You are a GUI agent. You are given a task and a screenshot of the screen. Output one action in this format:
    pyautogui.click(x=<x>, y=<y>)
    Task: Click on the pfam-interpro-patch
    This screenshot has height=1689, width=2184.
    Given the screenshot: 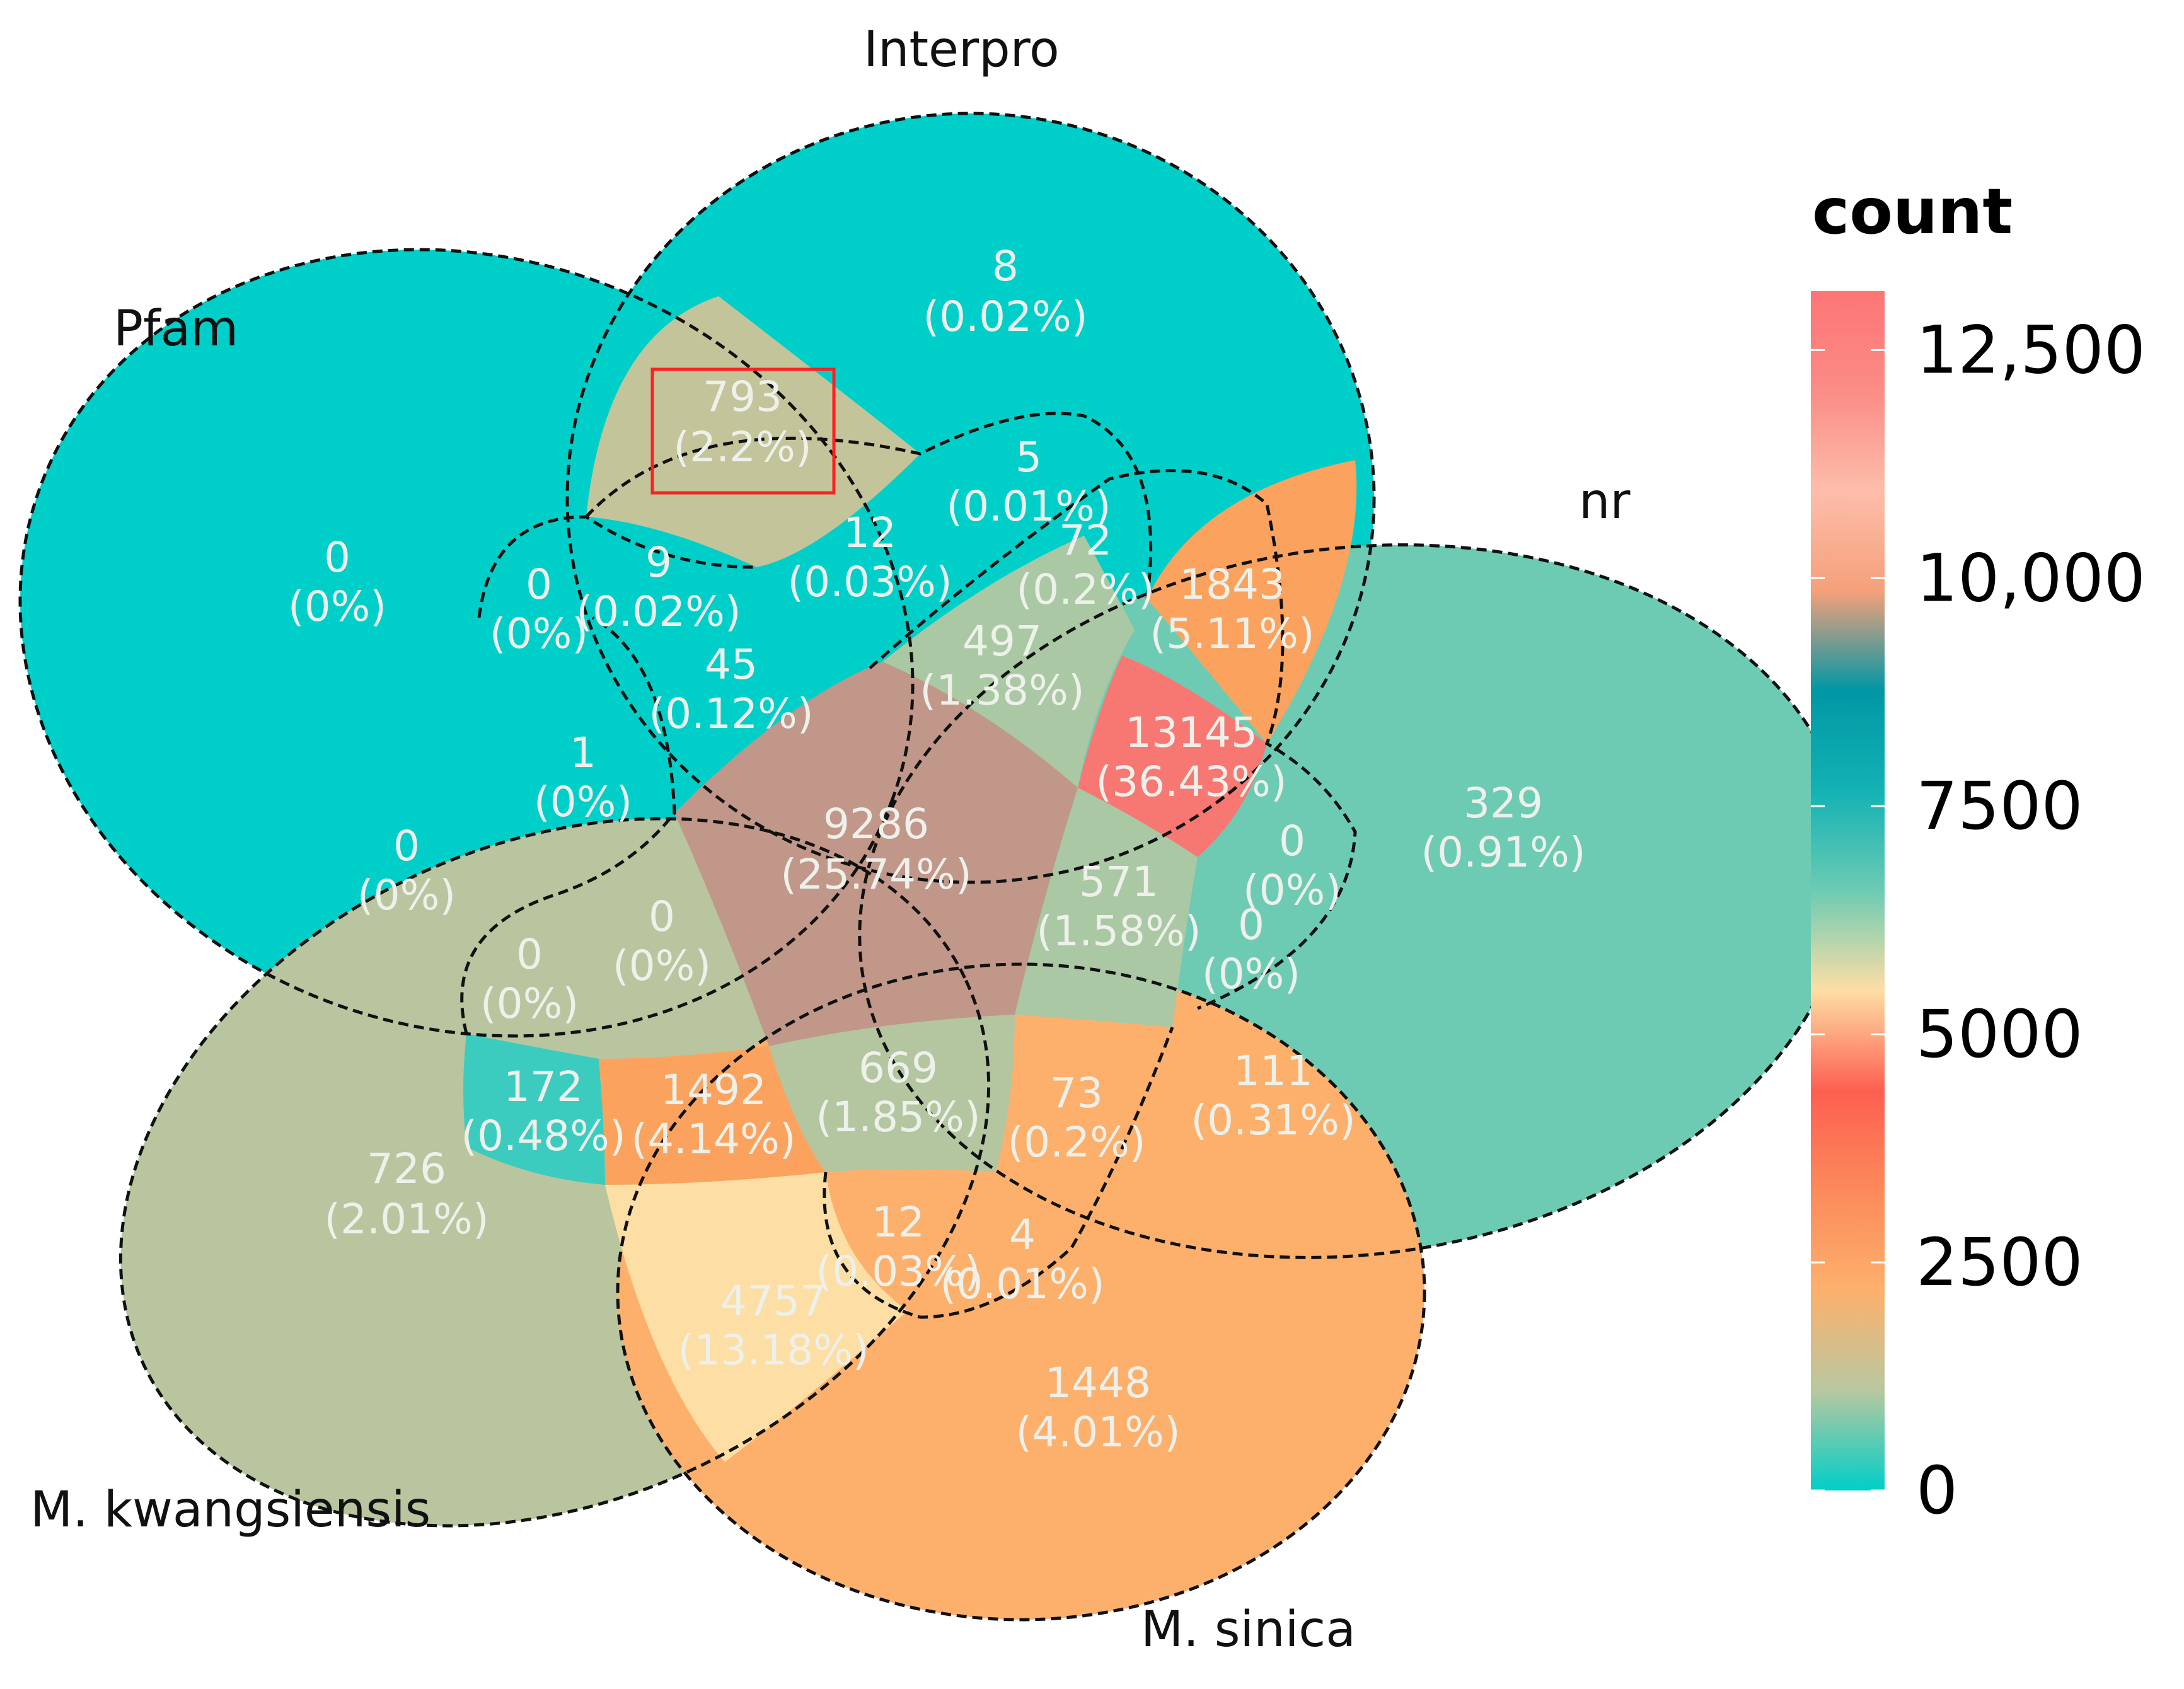 What is the action you would take?
    pyautogui.click(x=753, y=431)
    